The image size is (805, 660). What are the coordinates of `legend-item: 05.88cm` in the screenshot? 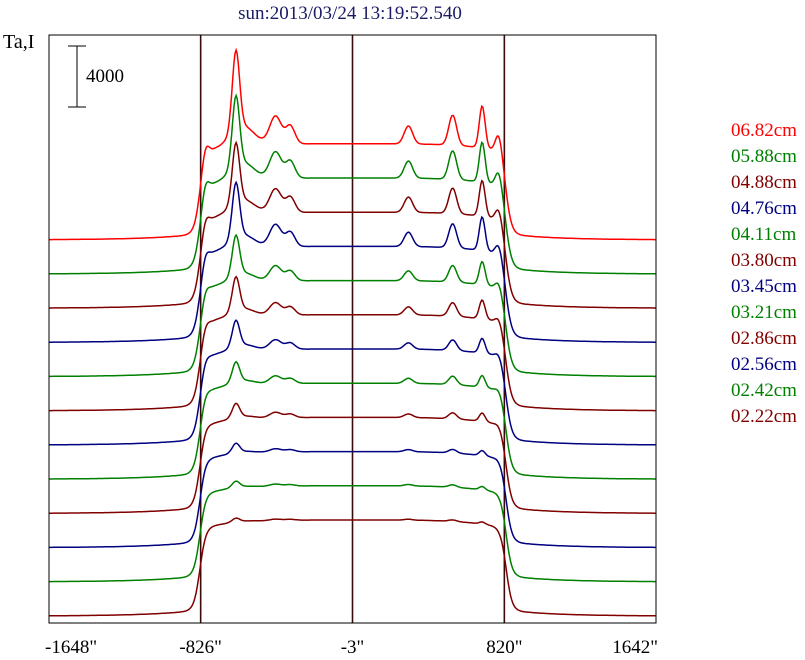 It's located at (764, 156).